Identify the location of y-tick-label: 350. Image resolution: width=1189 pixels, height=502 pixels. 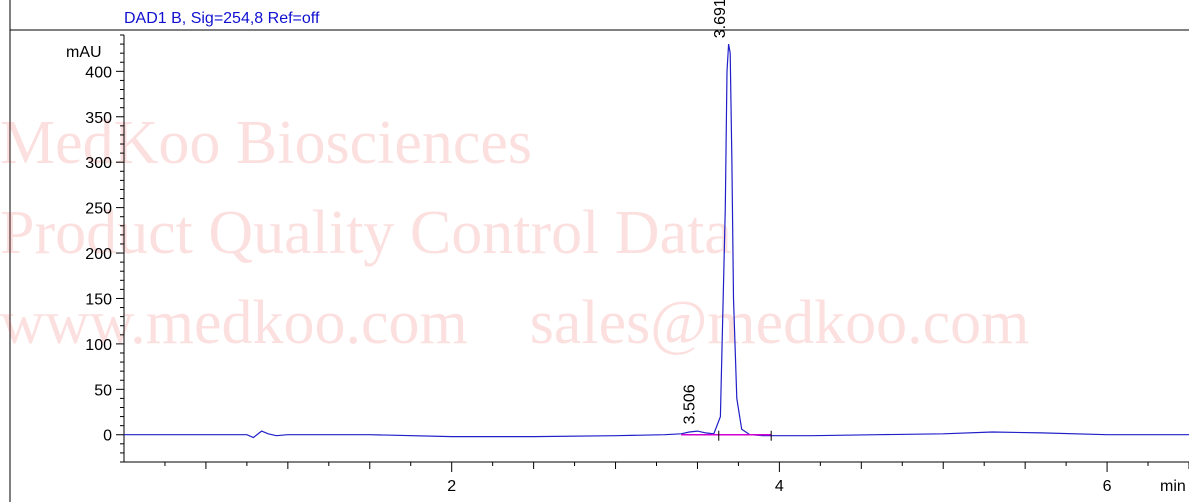
(98, 118).